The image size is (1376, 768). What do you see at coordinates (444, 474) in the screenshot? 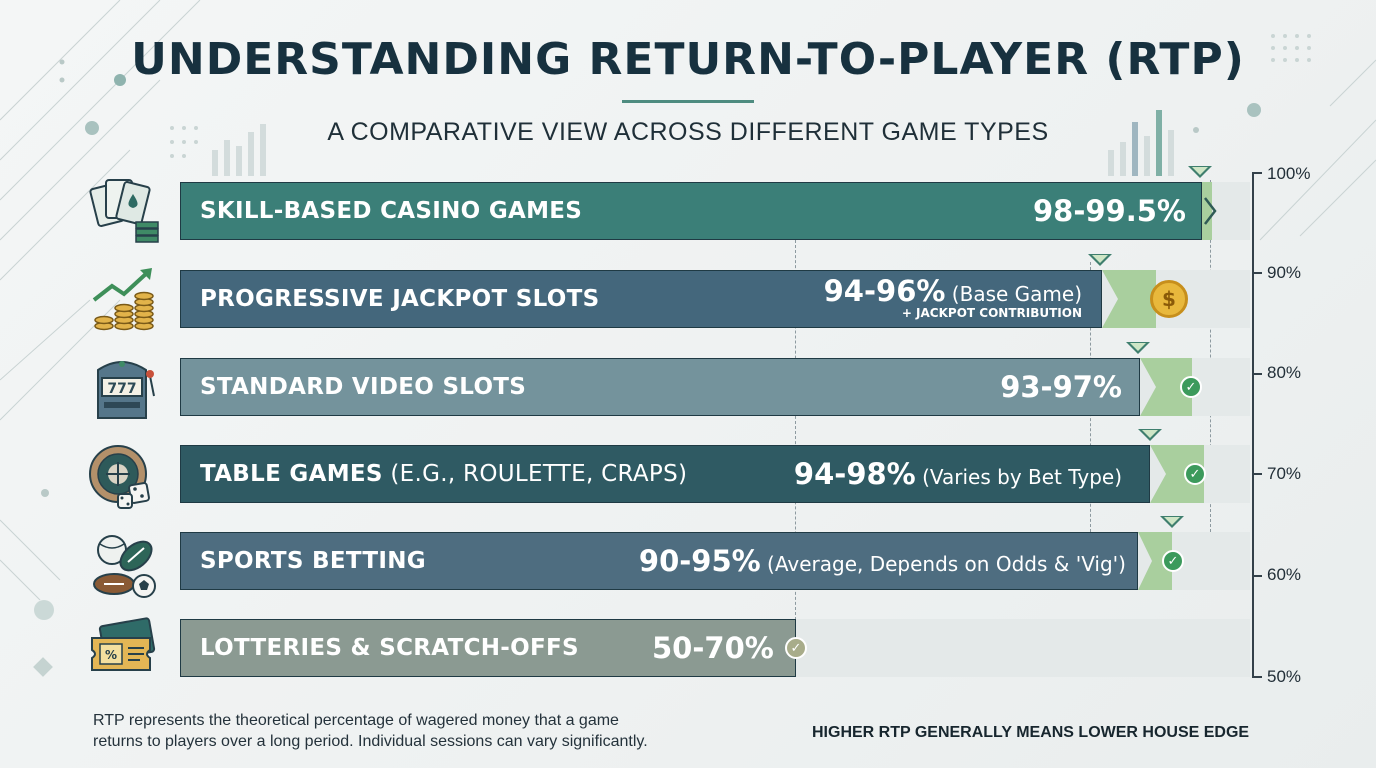
I see `bar-label: TABLE GAMES (E.G., ROULETTE, CRAPS)` at bounding box center [444, 474].